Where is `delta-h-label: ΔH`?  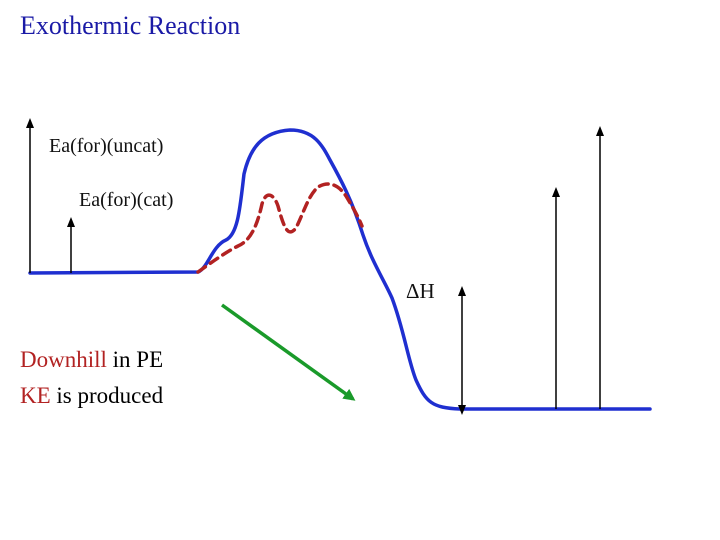 delta-h-label: ΔH is located at coordinates (420, 291).